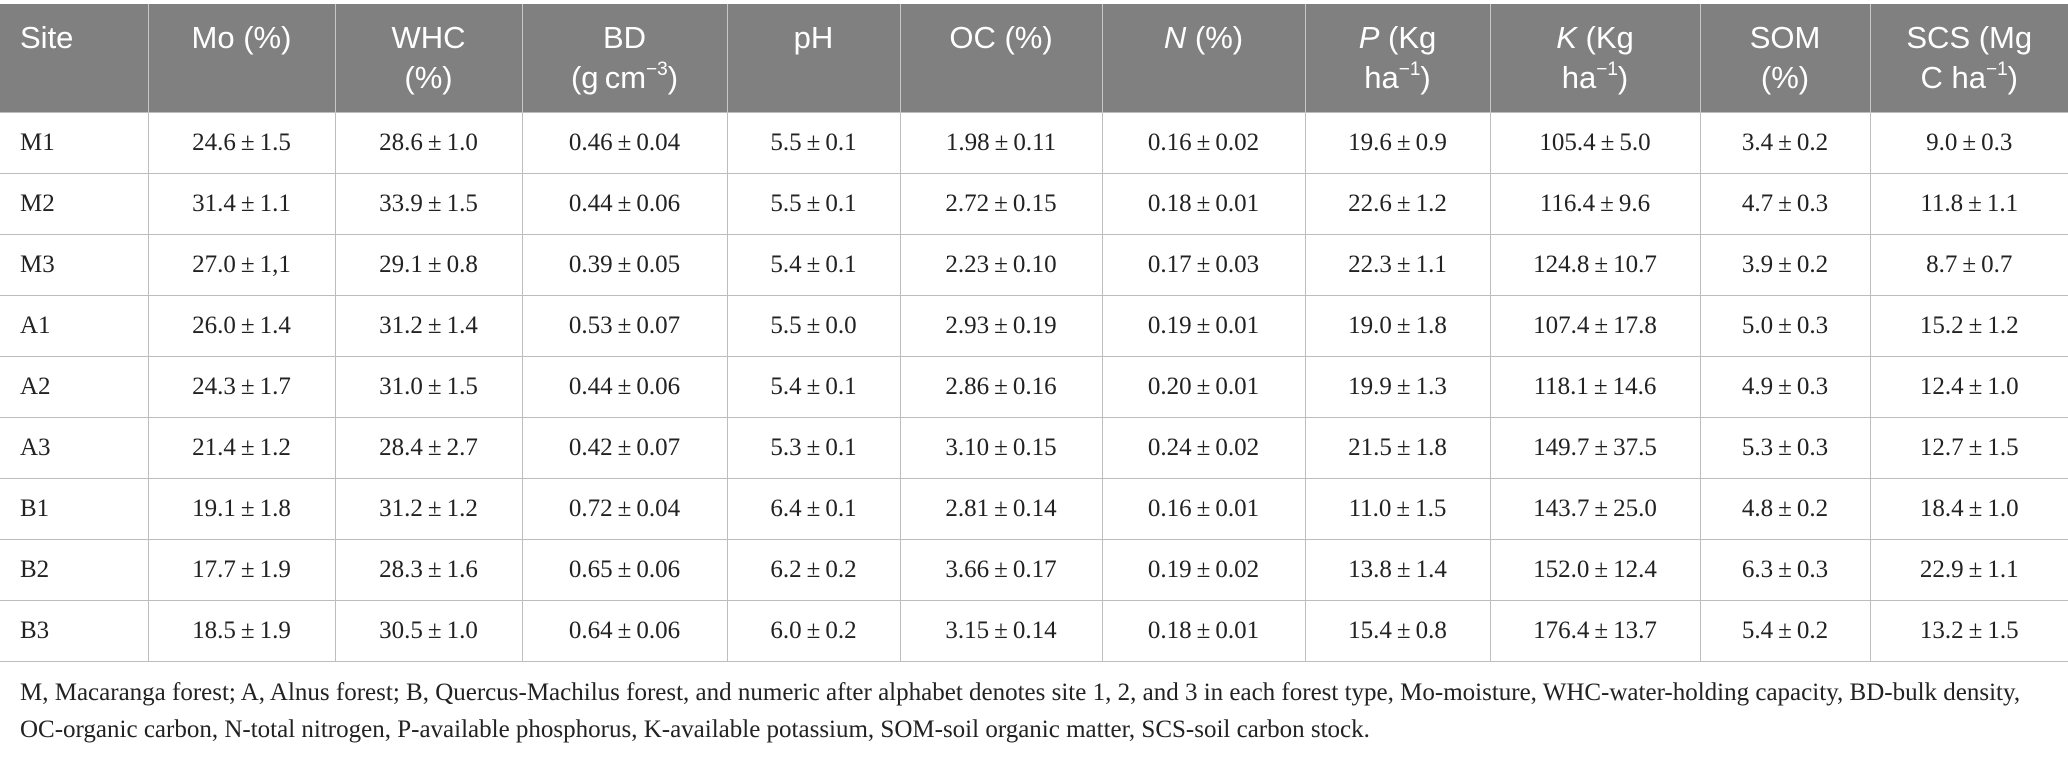 The image size is (2068, 757). Describe the element at coordinates (624, 326) in the screenshot. I see `value-cell-bd: 0.53 ± 0.07` at that location.